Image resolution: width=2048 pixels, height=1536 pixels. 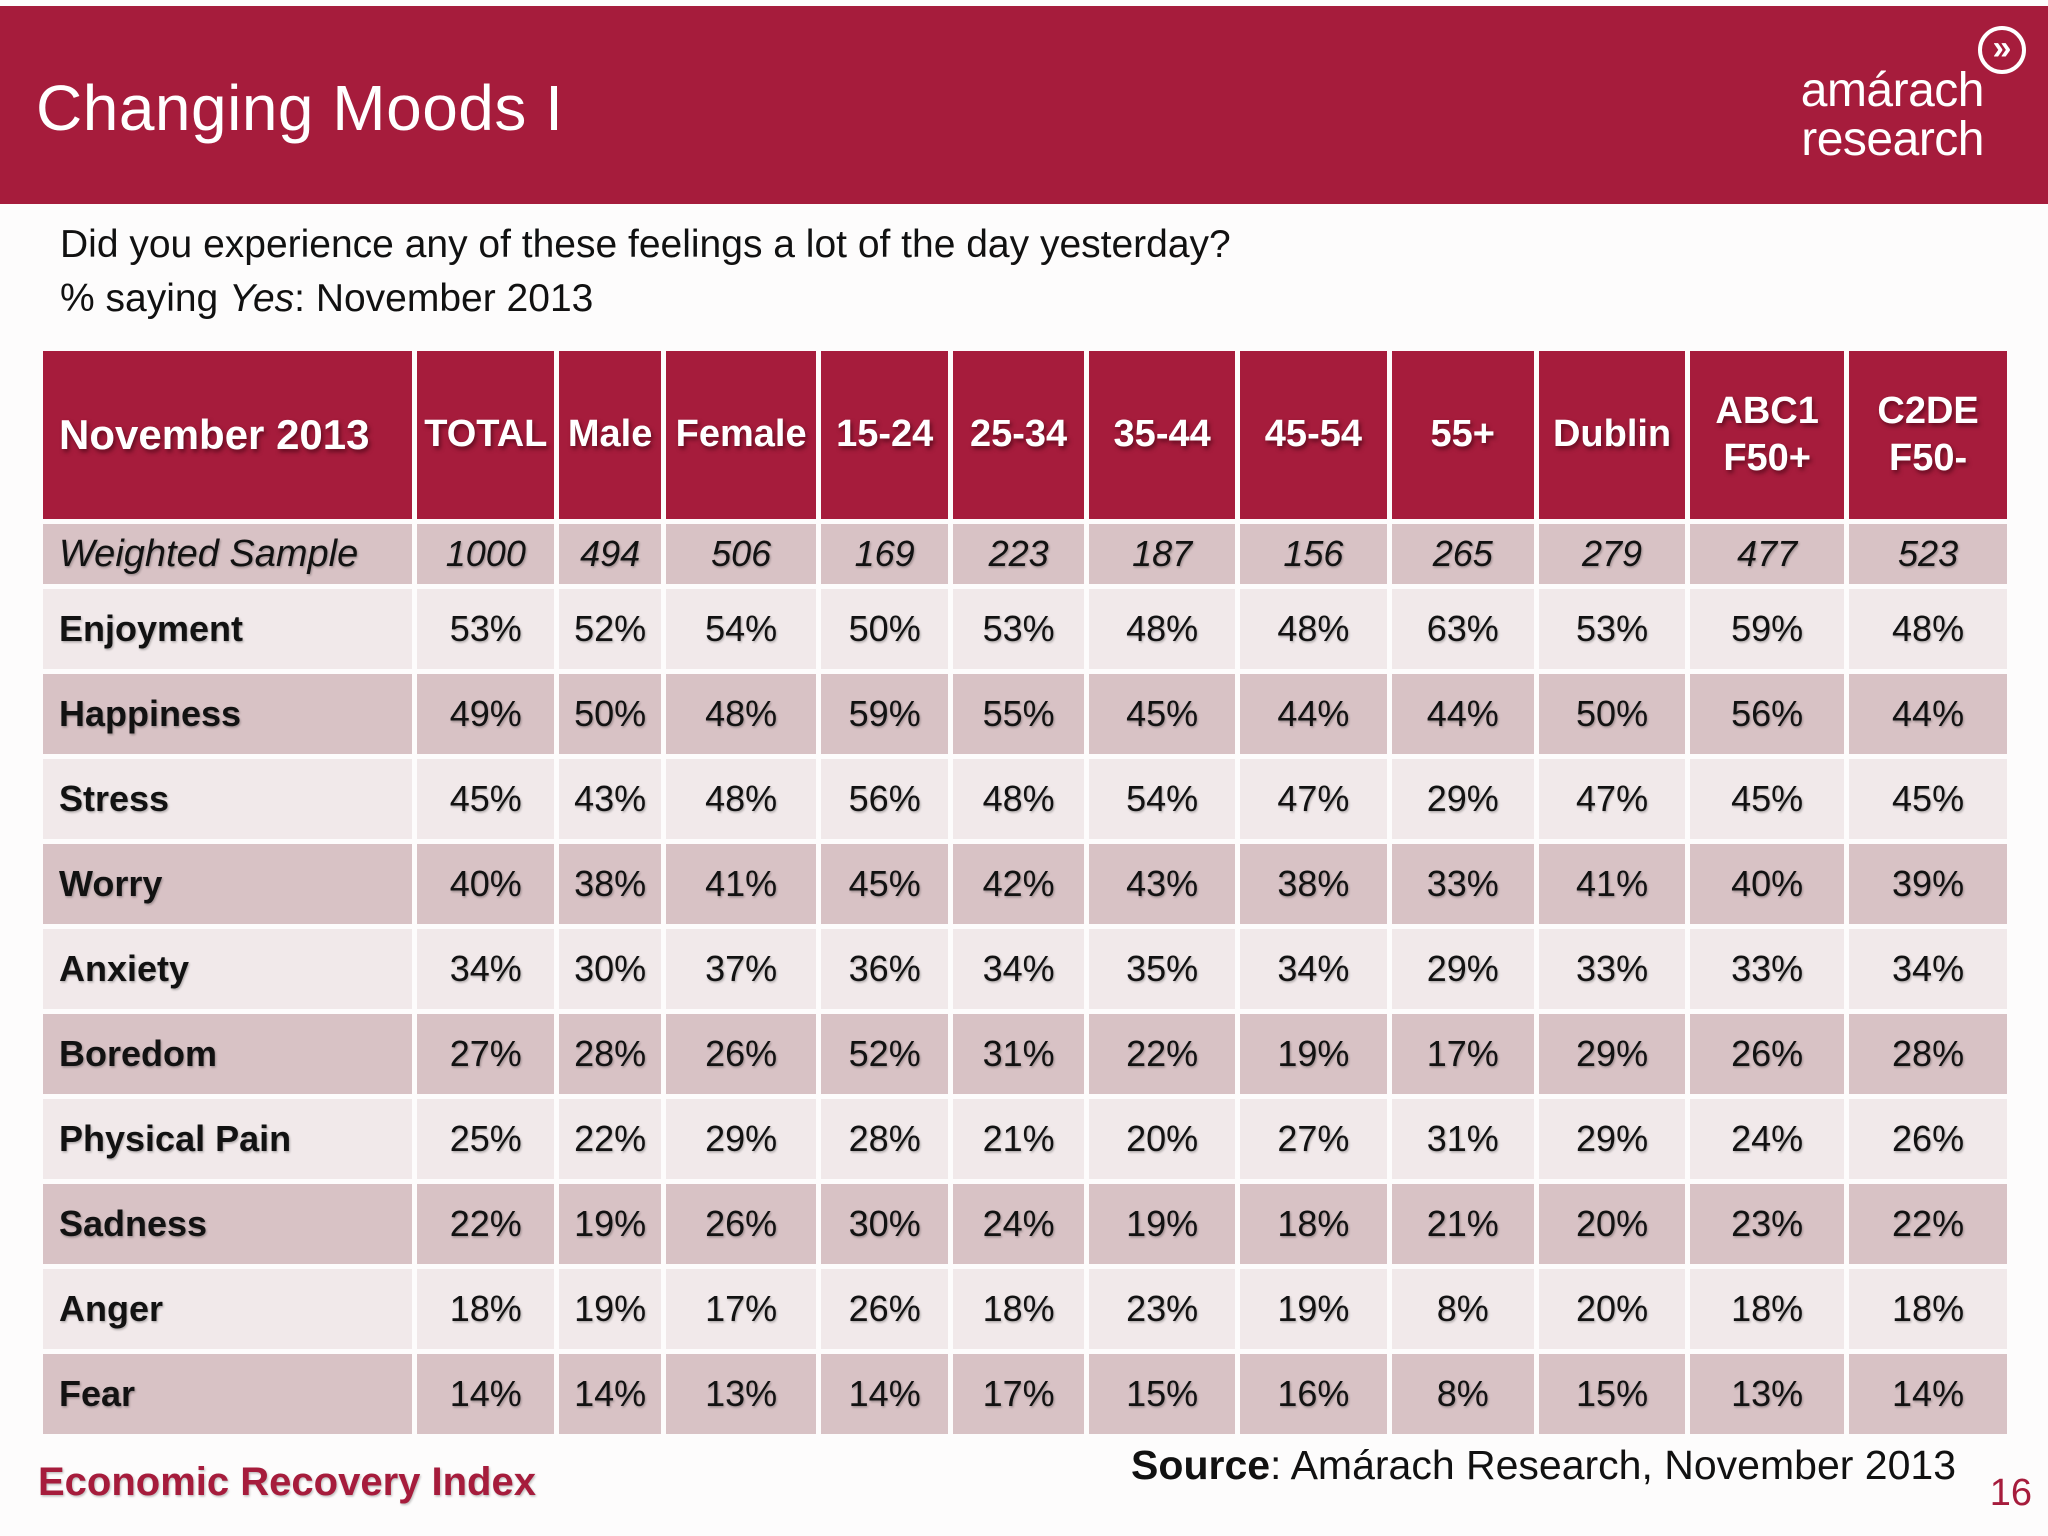 What do you see at coordinates (1462, 1394) in the screenshot?
I see `table-cell: 8%` at bounding box center [1462, 1394].